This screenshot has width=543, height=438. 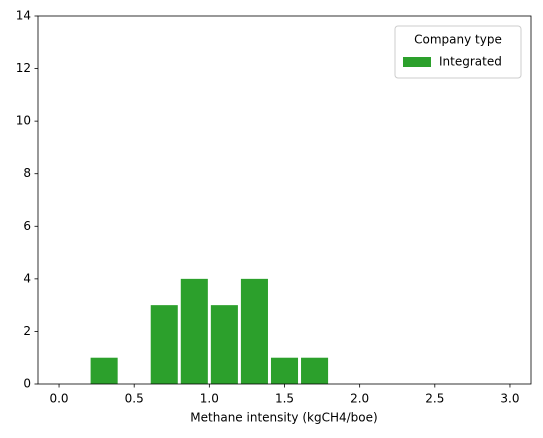 What do you see at coordinates (58, 399) in the screenshot?
I see `x-tick-label: 0.0` at bounding box center [58, 399].